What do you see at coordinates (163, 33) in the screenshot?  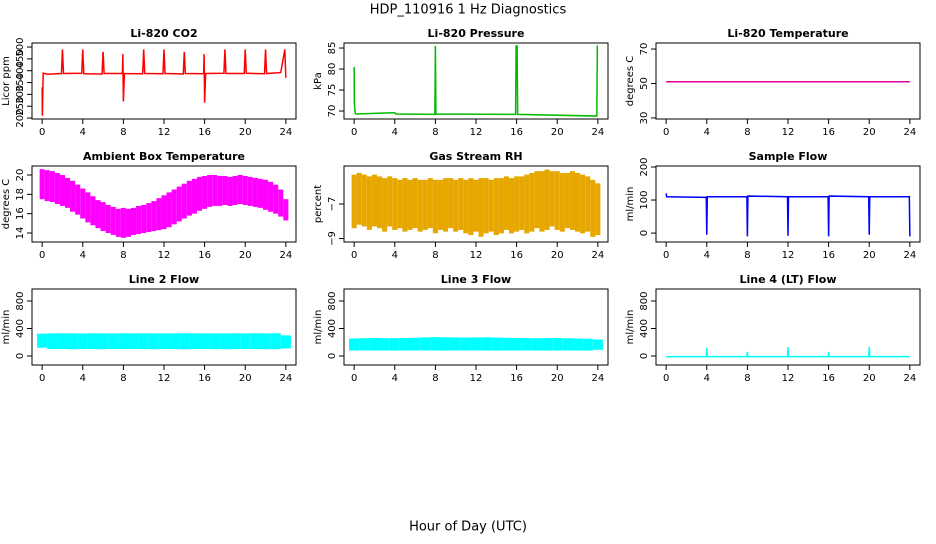 I see `panel-title: Li-820 CO2` at bounding box center [163, 33].